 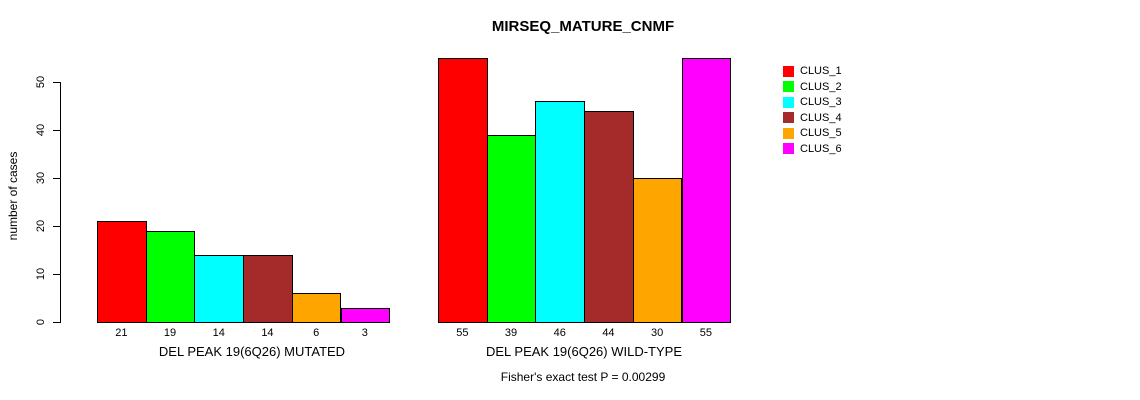 I want to click on legend-label: CLUS_4, so click(x=821, y=117).